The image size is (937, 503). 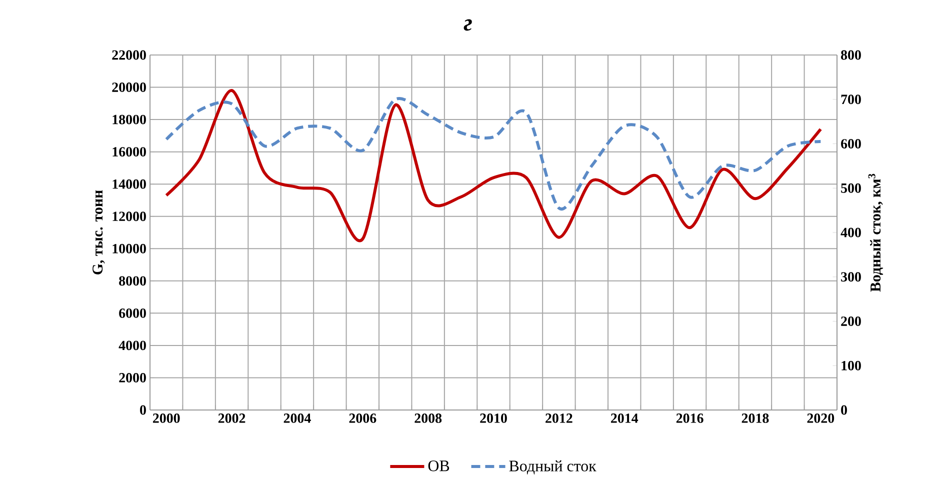 What do you see at coordinates (552, 467) in the screenshot?
I see `legend-label: Водный сток` at bounding box center [552, 467].